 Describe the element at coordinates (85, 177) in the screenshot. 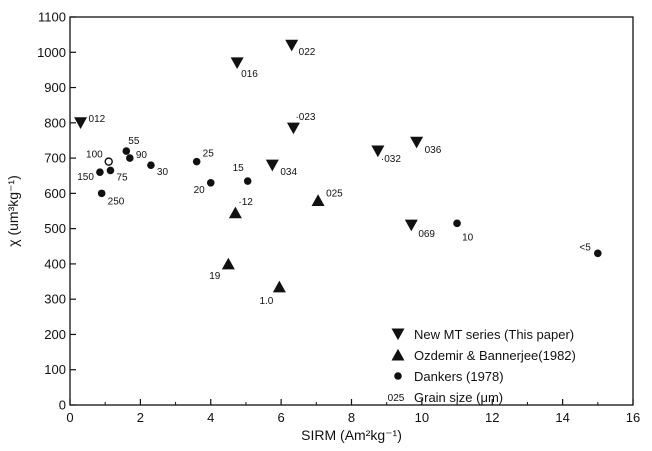

I see `point-label: 150` at that location.